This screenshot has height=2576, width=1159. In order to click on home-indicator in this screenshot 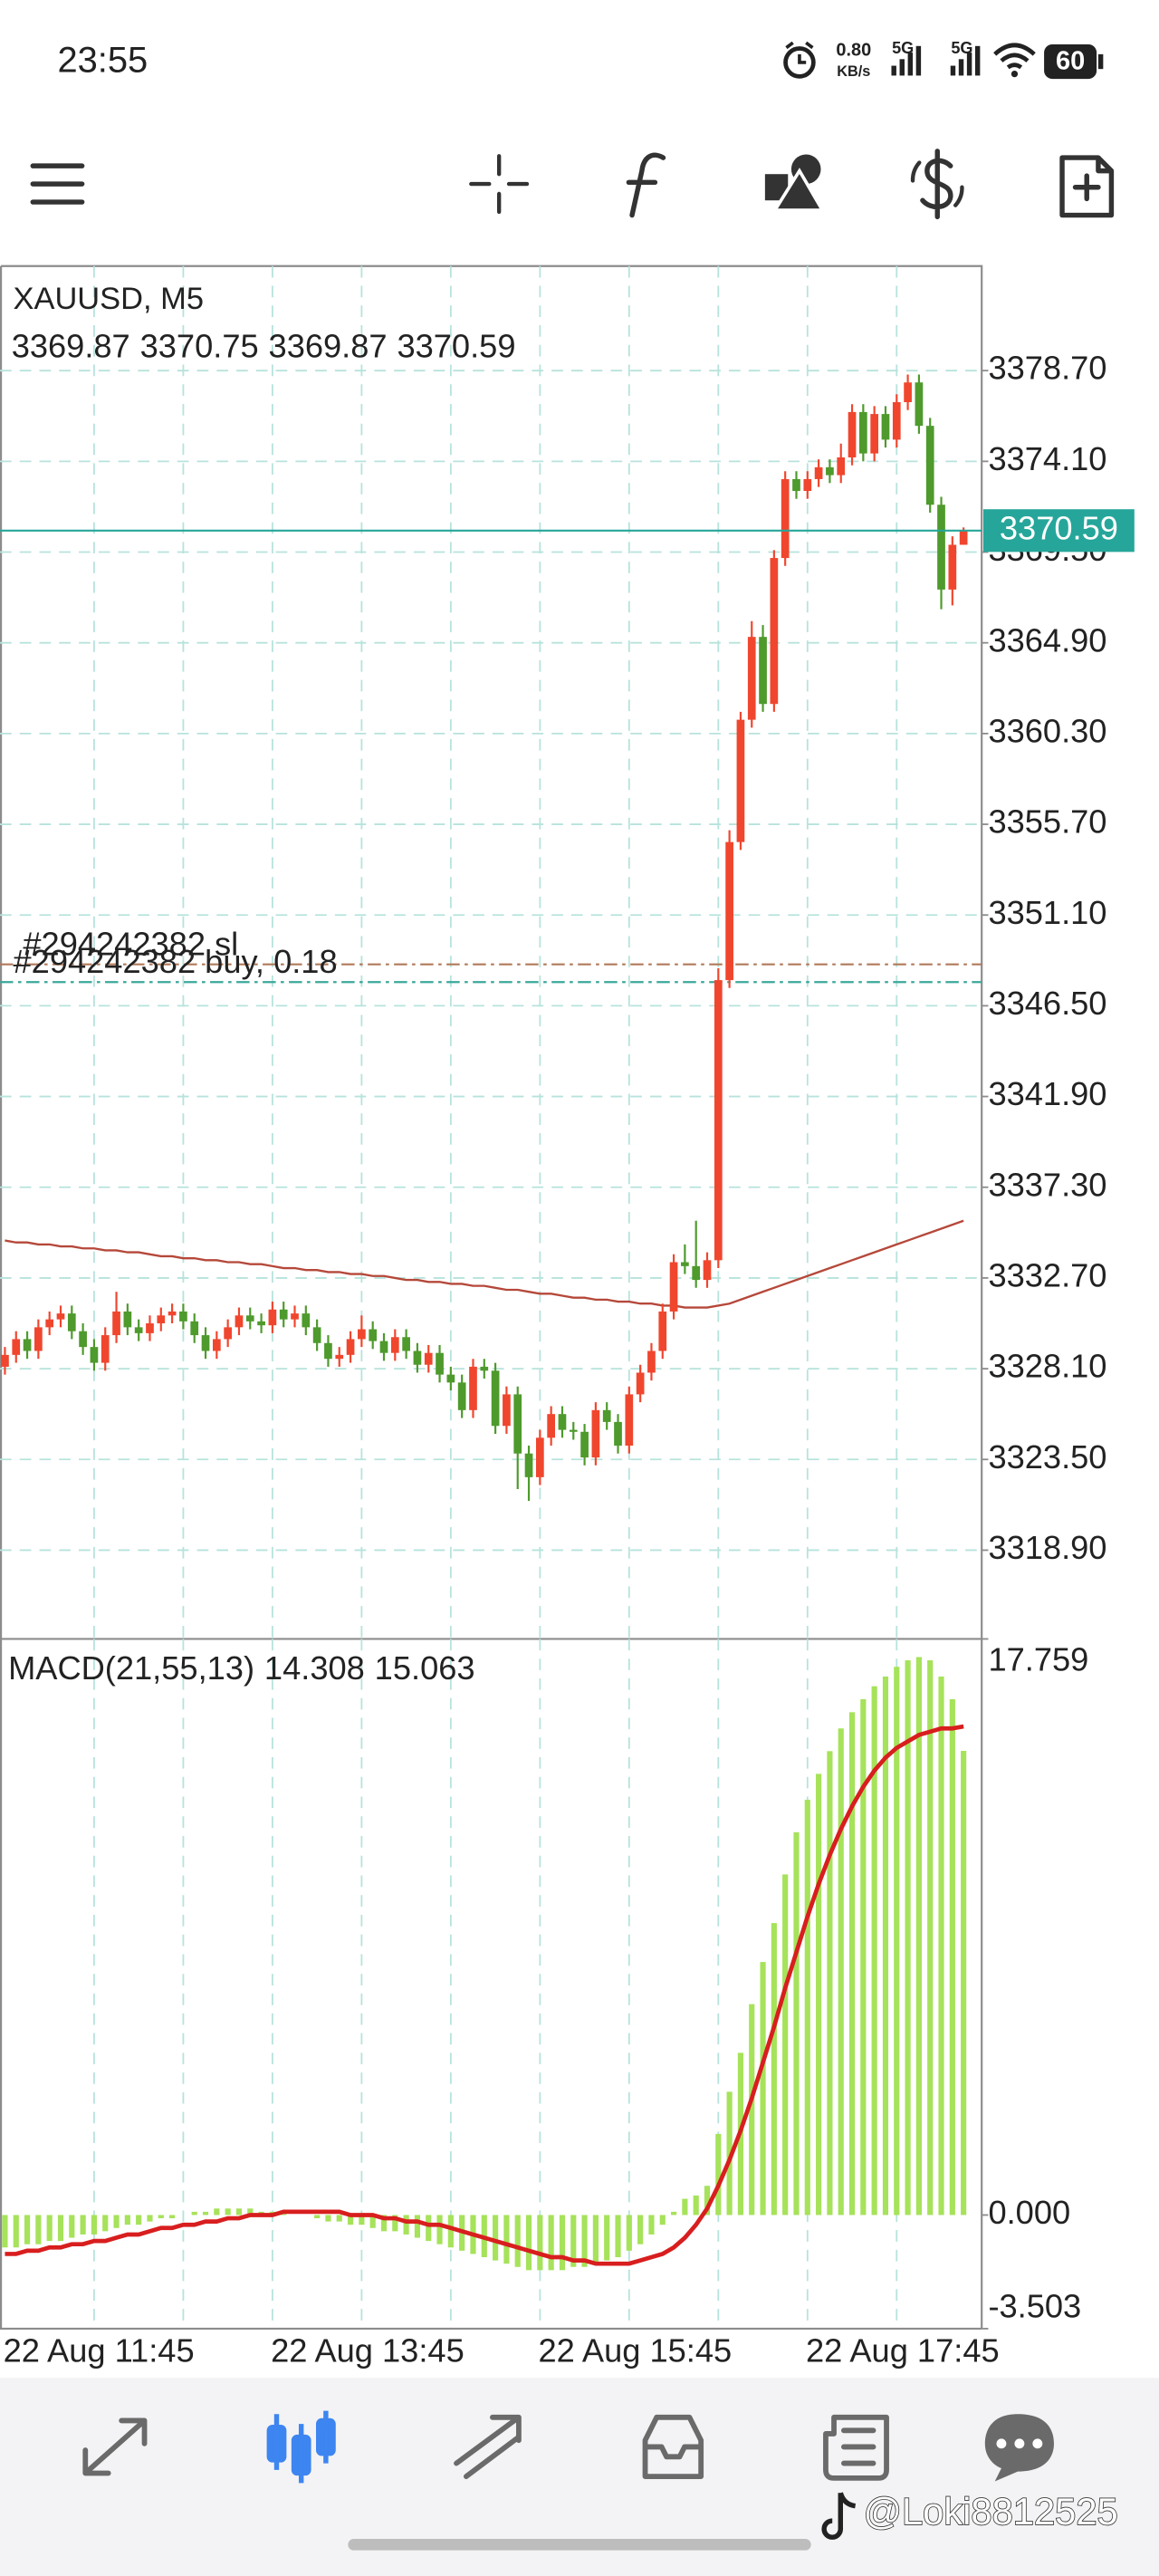, I will do `click(579, 2544)`.